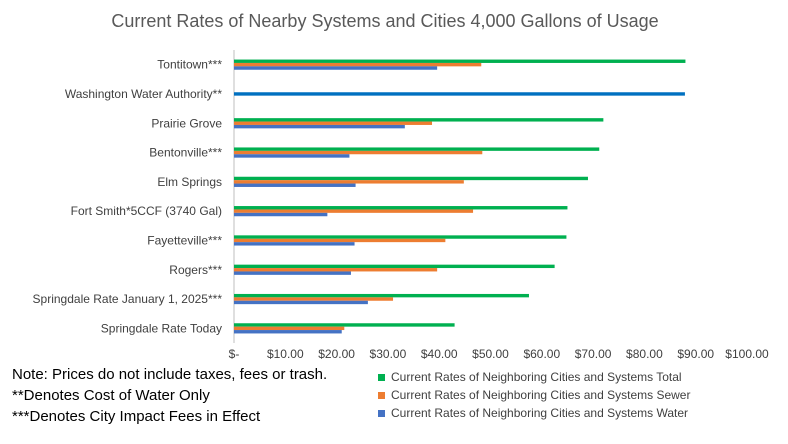 Image resolution: width=788 pixels, height=444 pixels. What do you see at coordinates (184, 240) in the screenshot?
I see `category-label-fayetteville: Fayetteville***` at bounding box center [184, 240].